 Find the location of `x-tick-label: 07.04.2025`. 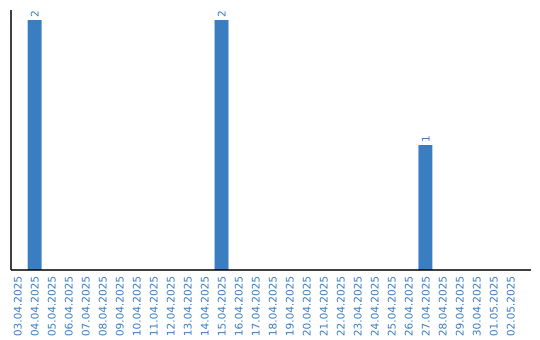

x-tick-label: 07.04.2025 is located at coordinates (86, 306).